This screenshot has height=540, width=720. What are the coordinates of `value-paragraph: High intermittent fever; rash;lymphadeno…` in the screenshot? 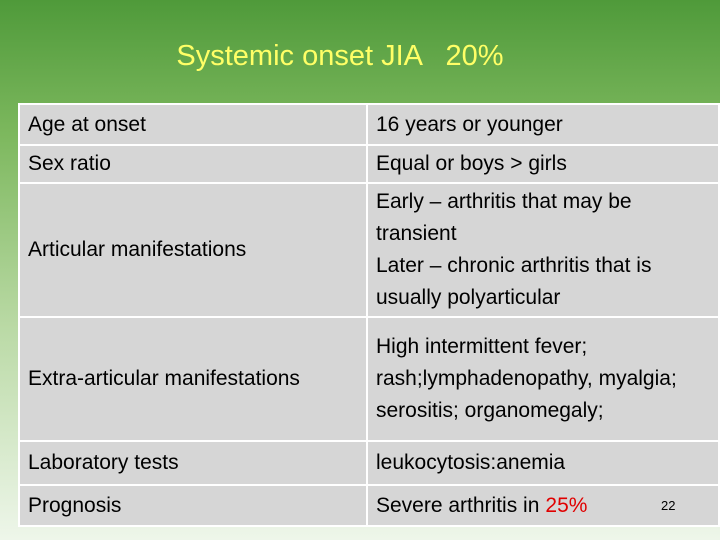 It's located at (526, 378).